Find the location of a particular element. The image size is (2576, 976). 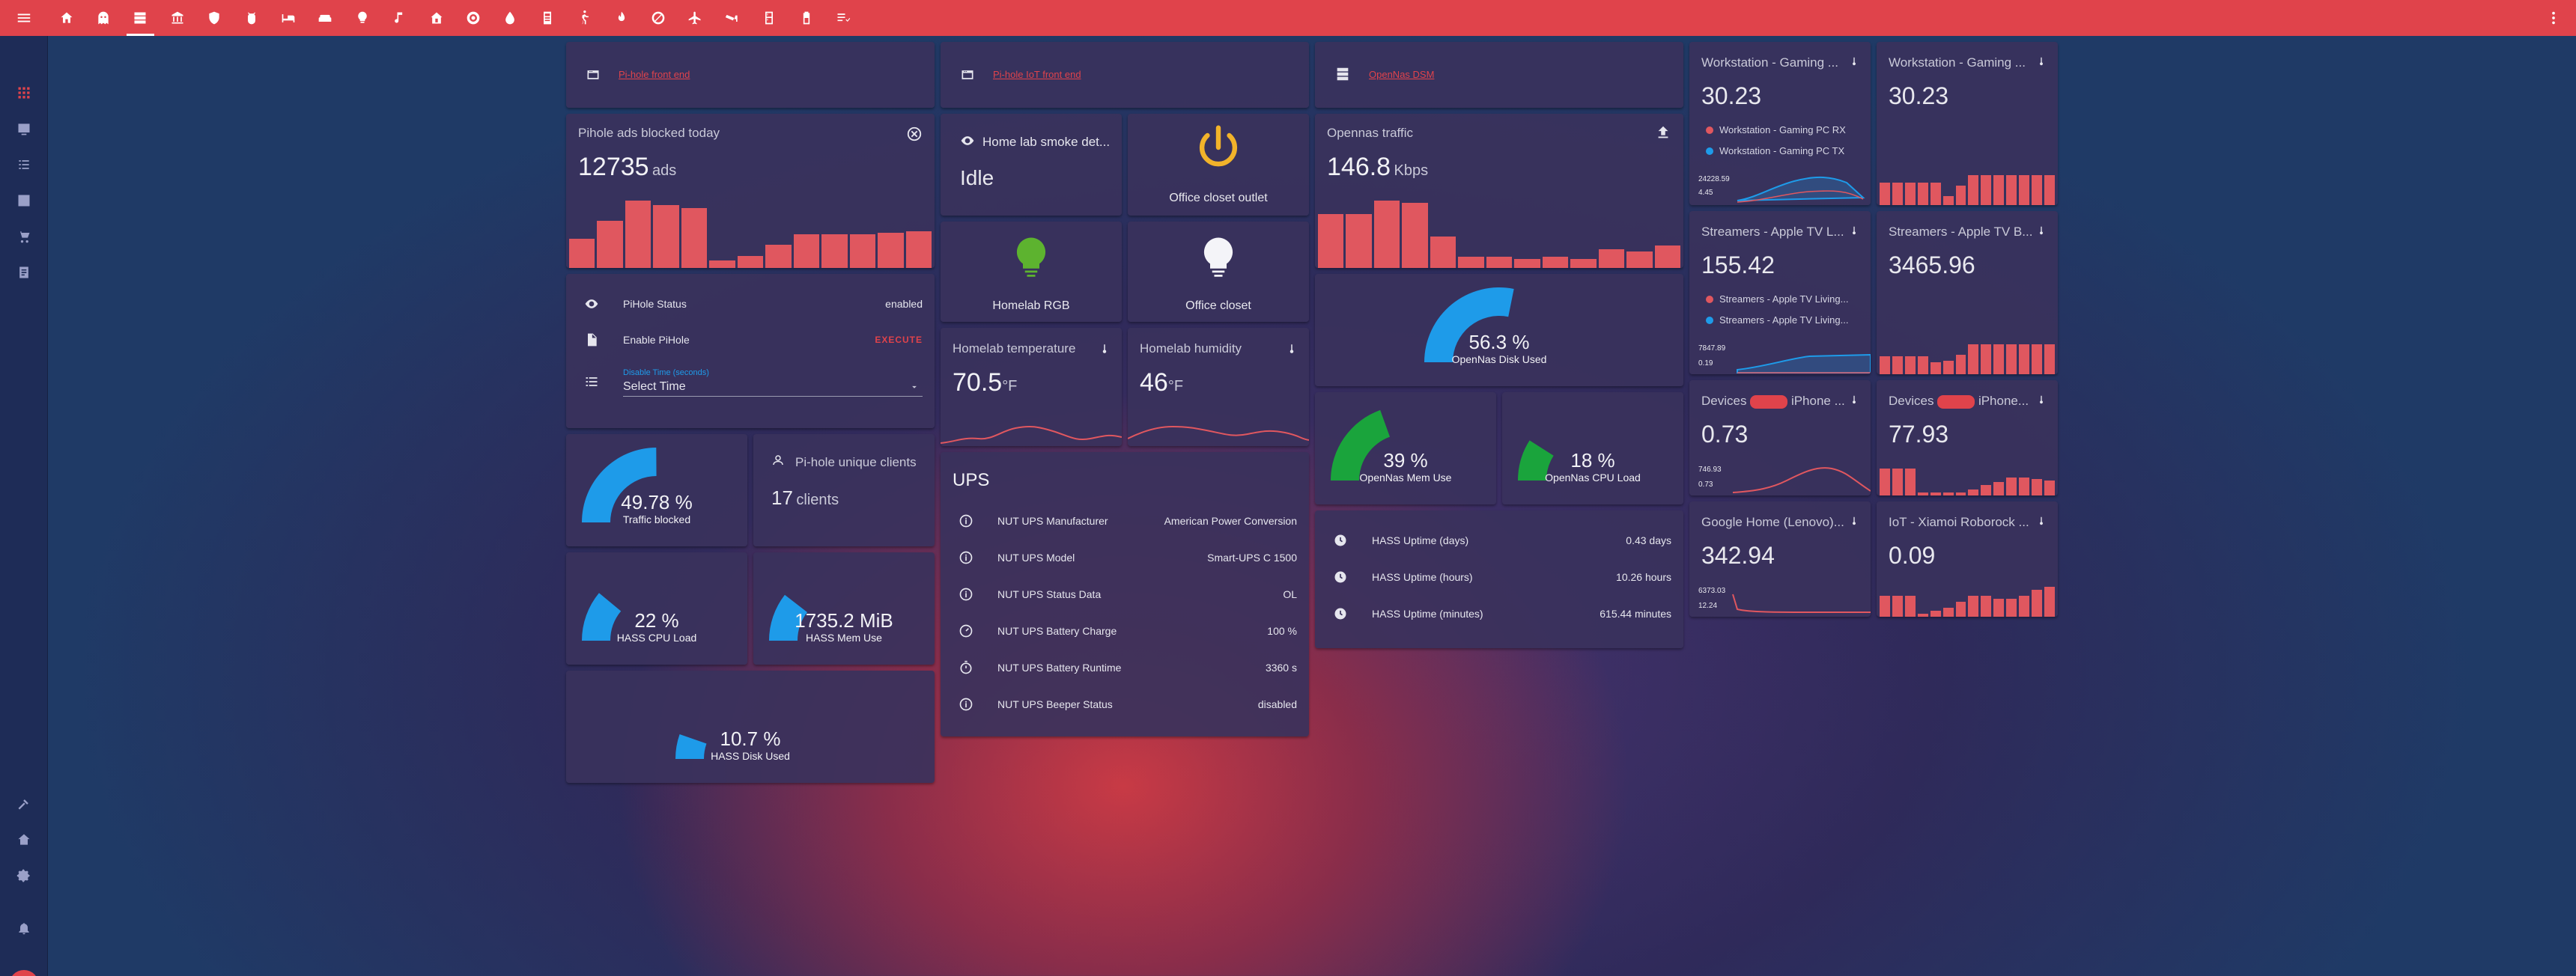

home-assistant-icon is located at coordinates (24, 840).